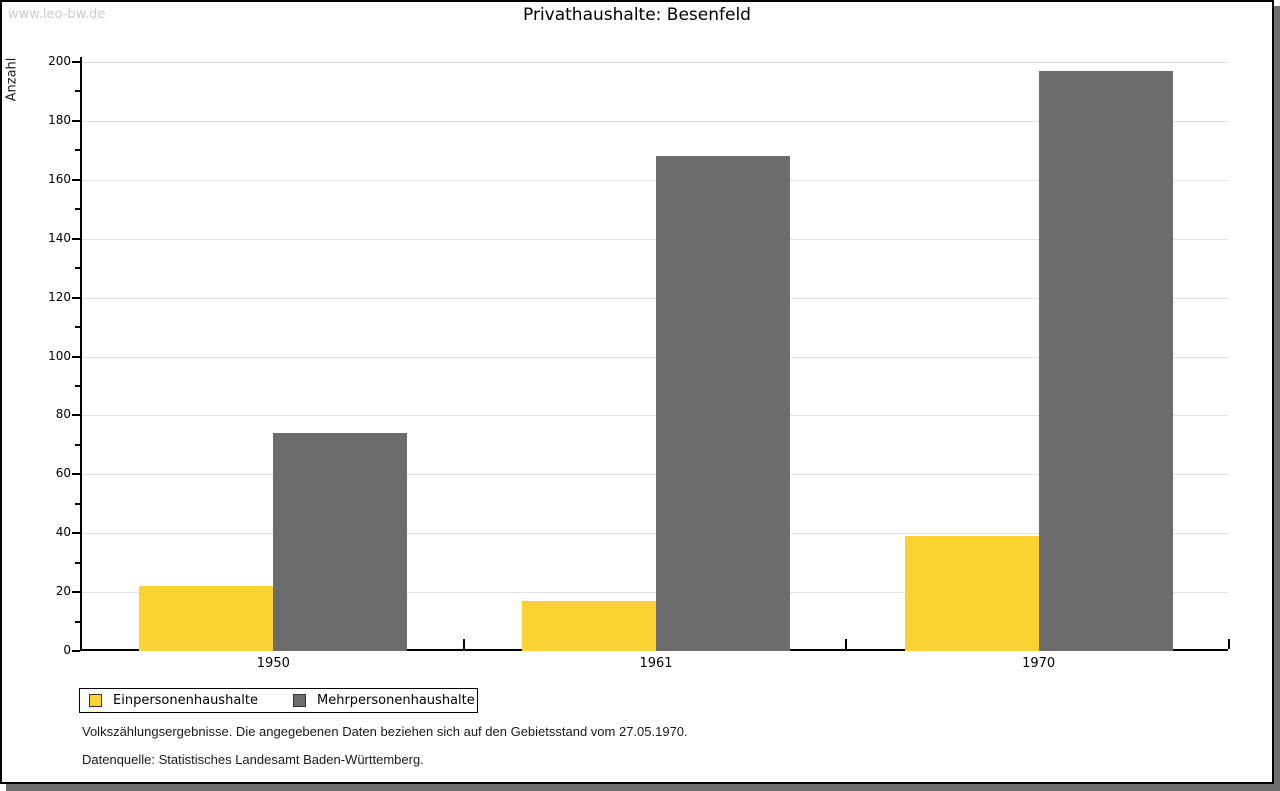 The width and height of the screenshot is (1280, 791). What do you see at coordinates (656, 663) in the screenshot?
I see `x-tick-label-1961: 1961` at bounding box center [656, 663].